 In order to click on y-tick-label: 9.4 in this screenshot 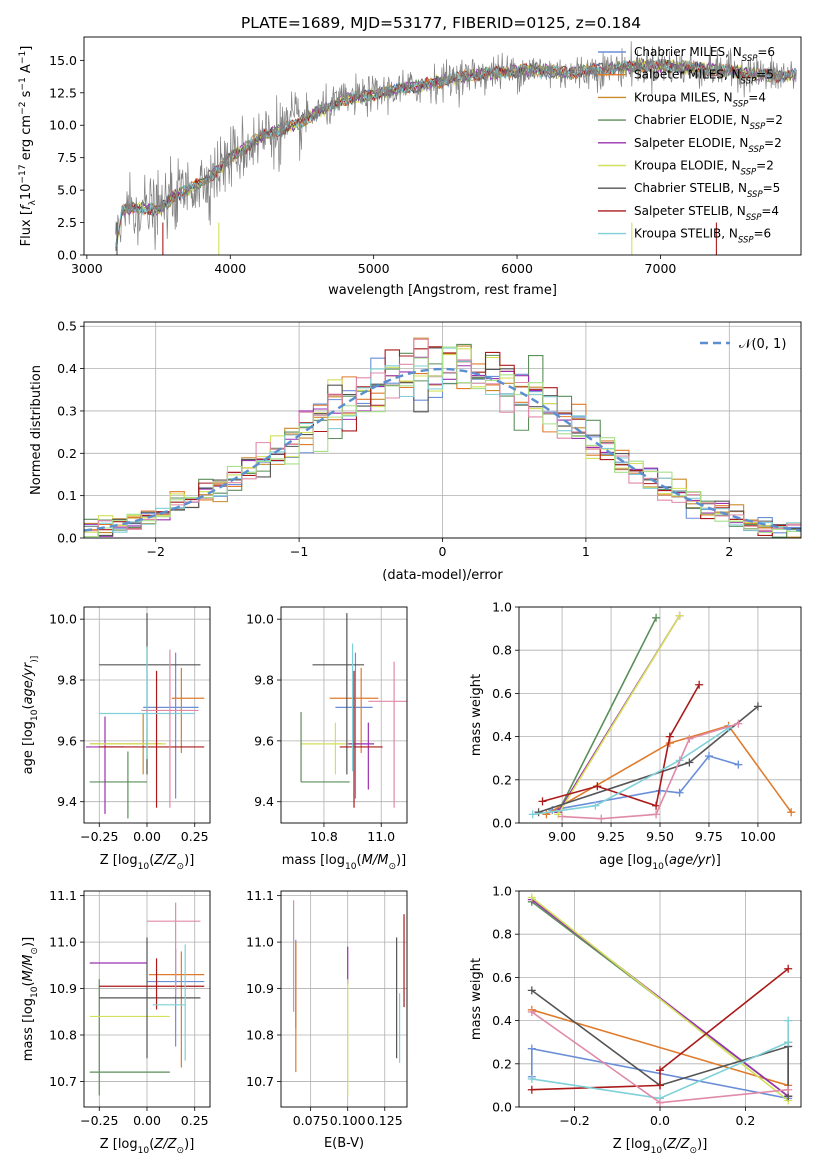, I will do `click(264, 801)`.